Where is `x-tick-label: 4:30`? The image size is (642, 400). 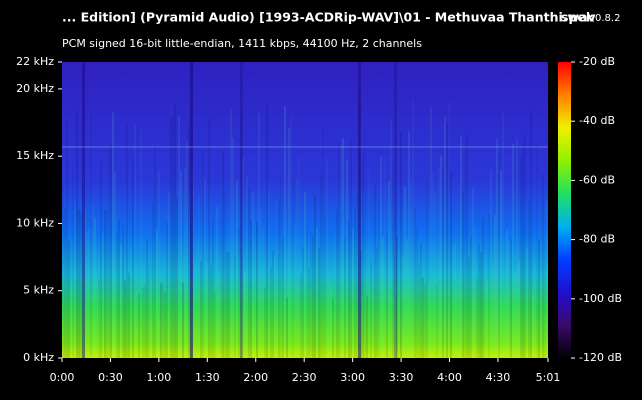
x-tick-label: 4:30 is located at coordinates (498, 377).